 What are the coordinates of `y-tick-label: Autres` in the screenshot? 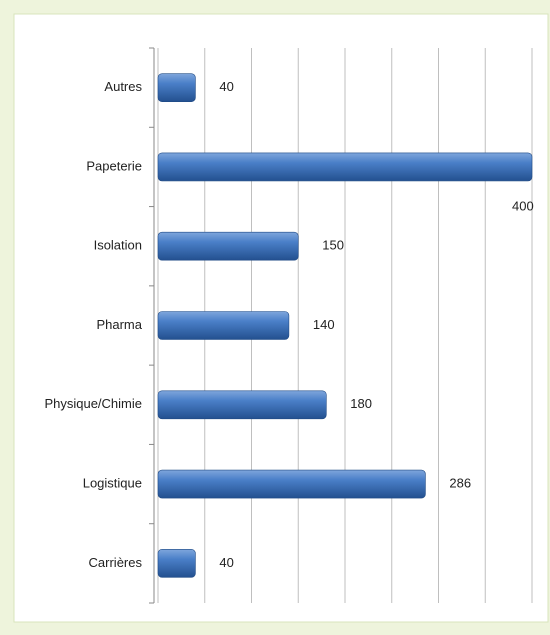 It's located at (123, 86).